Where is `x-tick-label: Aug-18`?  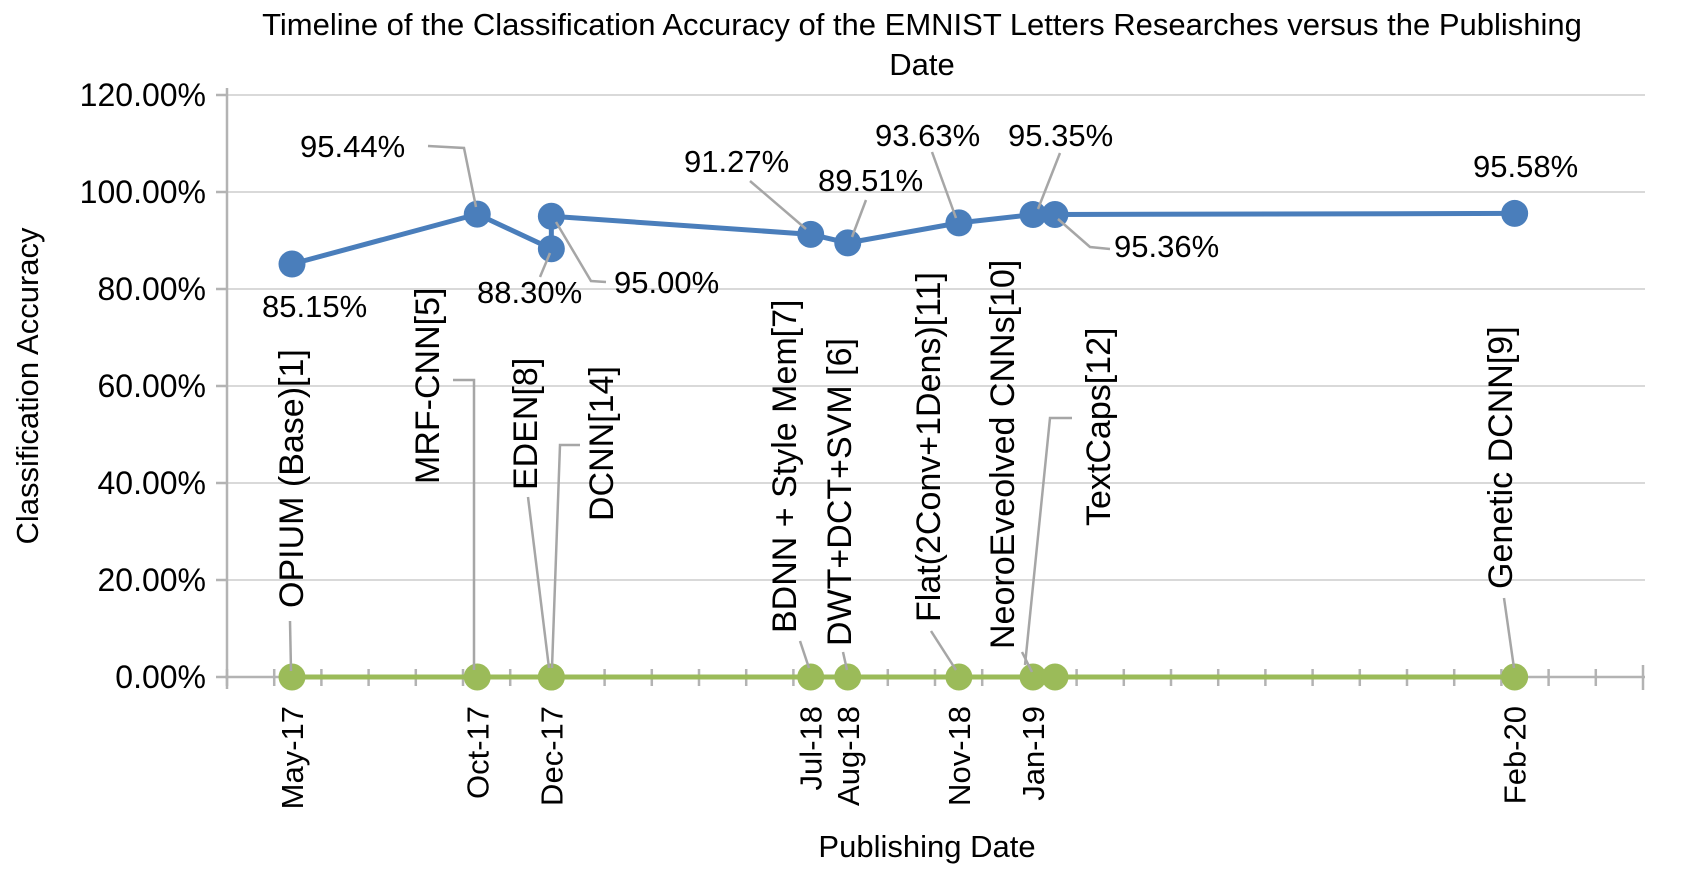
x-tick-label: Aug-18 is located at coordinates (848, 756).